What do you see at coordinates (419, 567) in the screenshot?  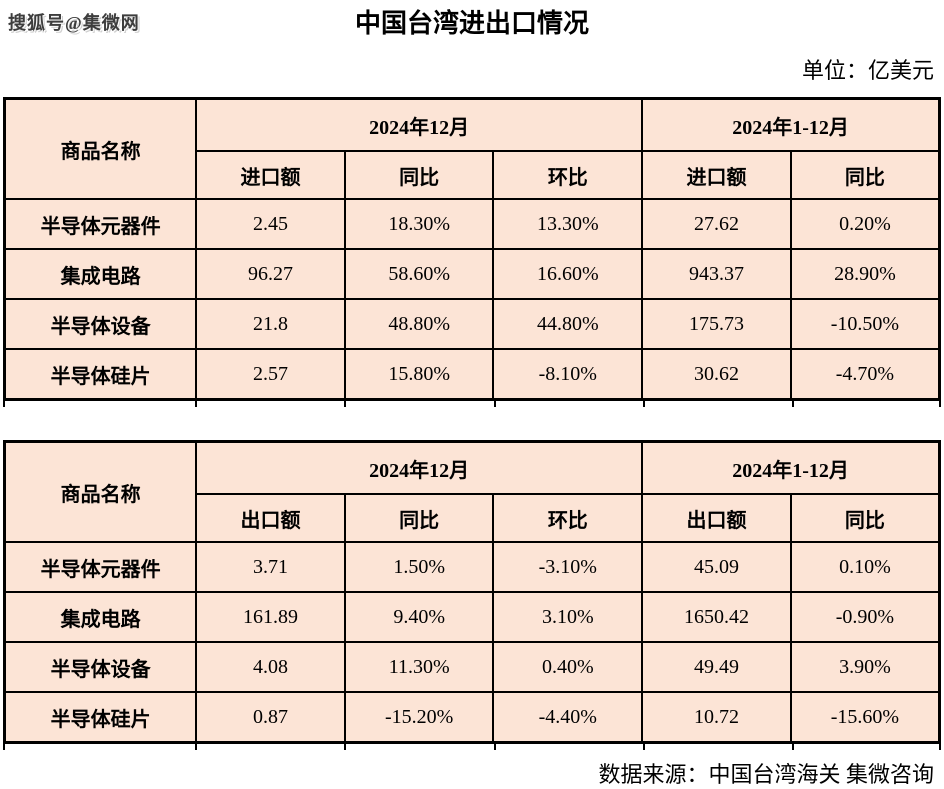 I see `cell-value: 1.50%` at bounding box center [419, 567].